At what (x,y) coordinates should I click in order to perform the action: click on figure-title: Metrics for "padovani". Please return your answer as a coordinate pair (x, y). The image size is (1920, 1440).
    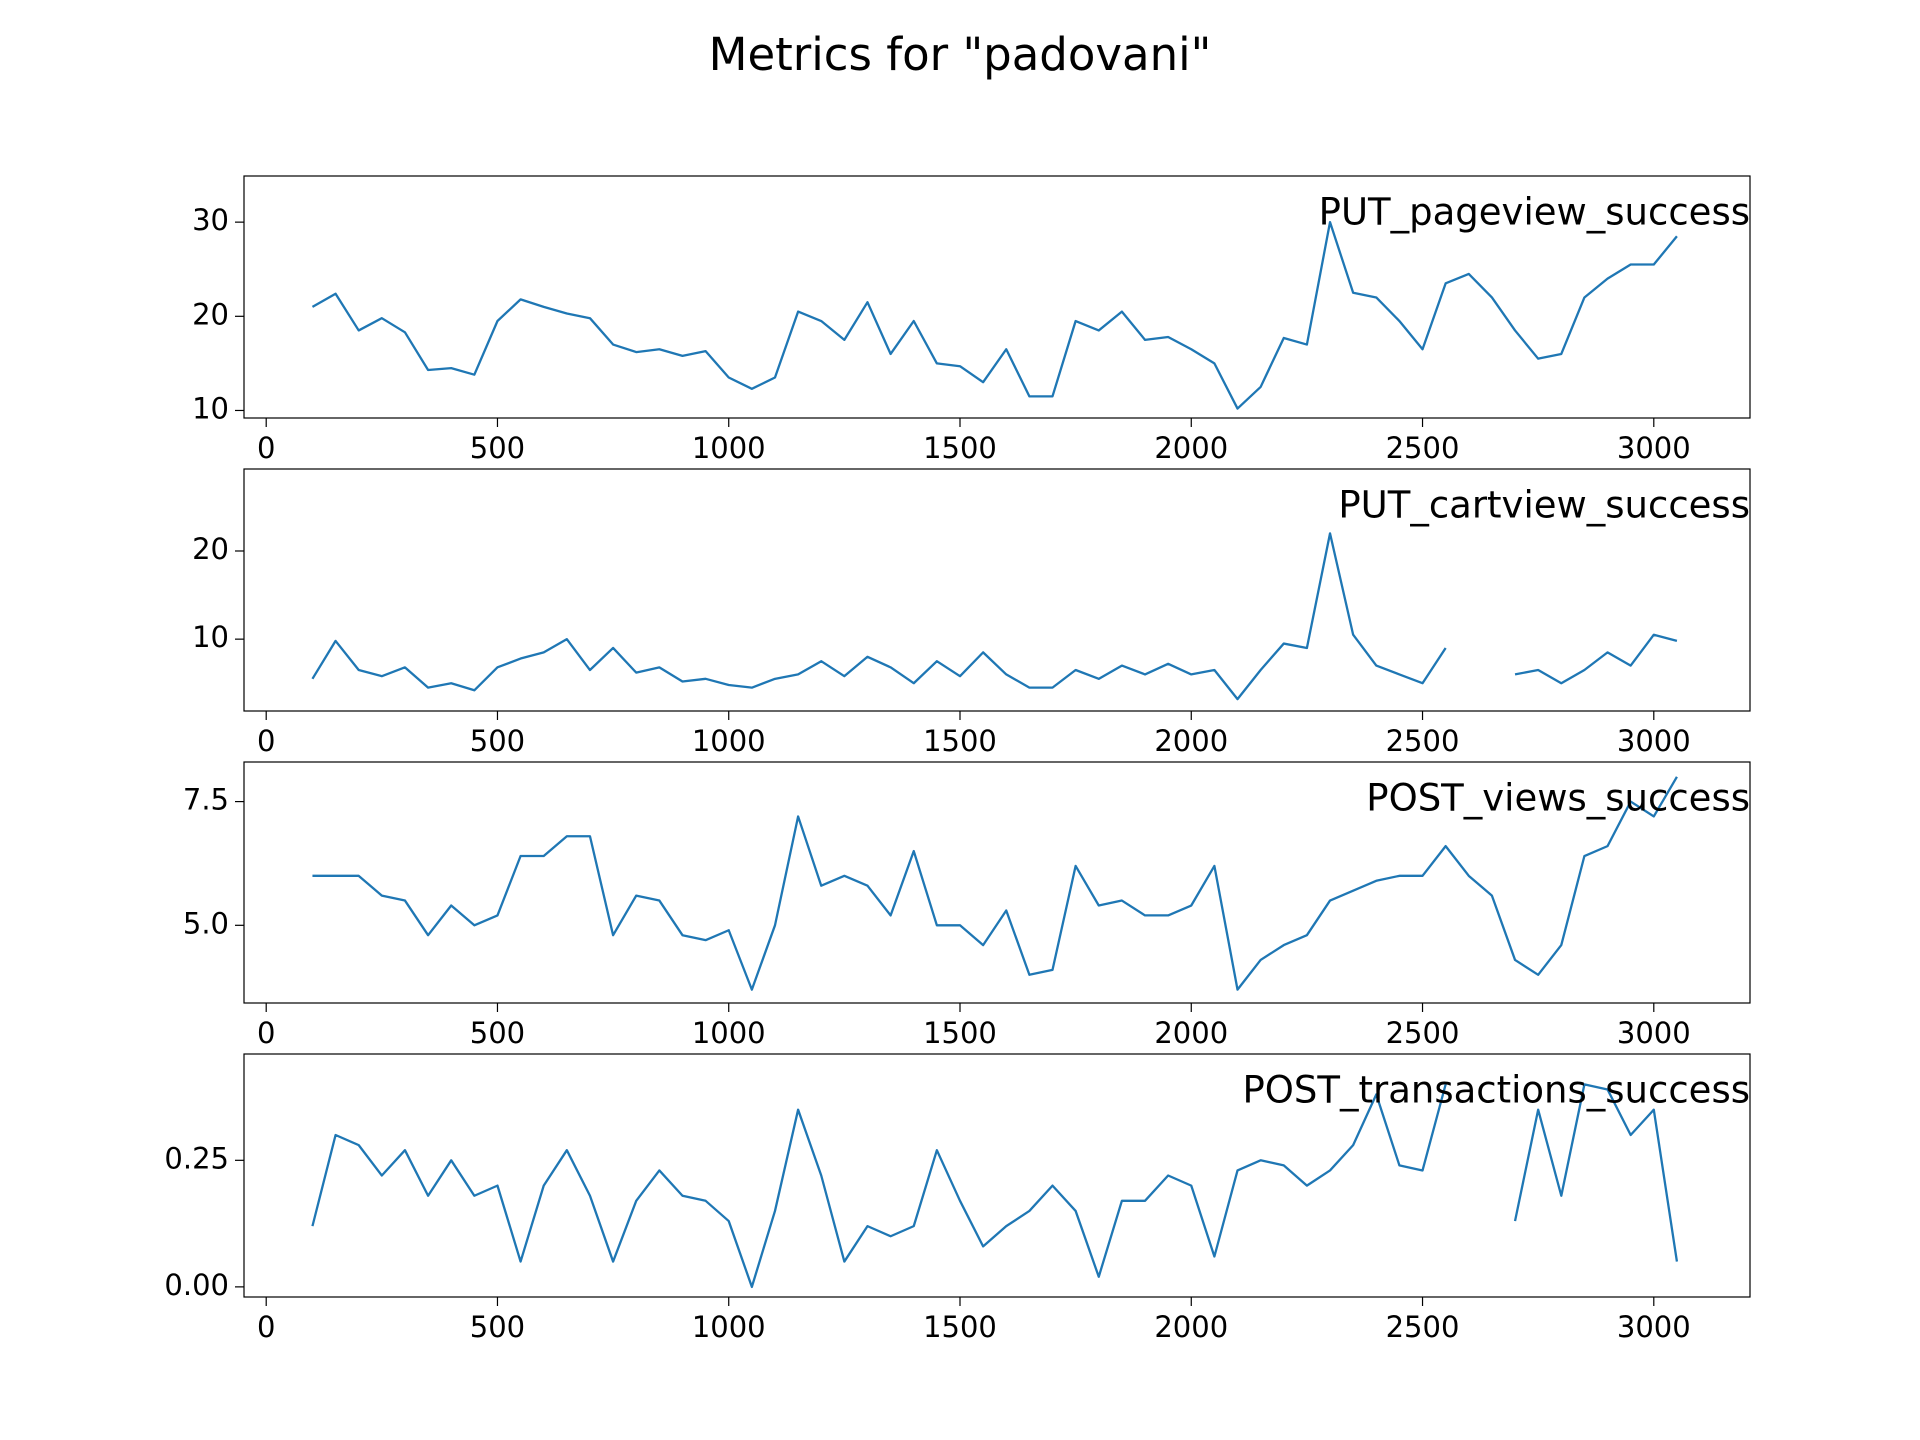
    Looking at the image, I should click on (960, 54).